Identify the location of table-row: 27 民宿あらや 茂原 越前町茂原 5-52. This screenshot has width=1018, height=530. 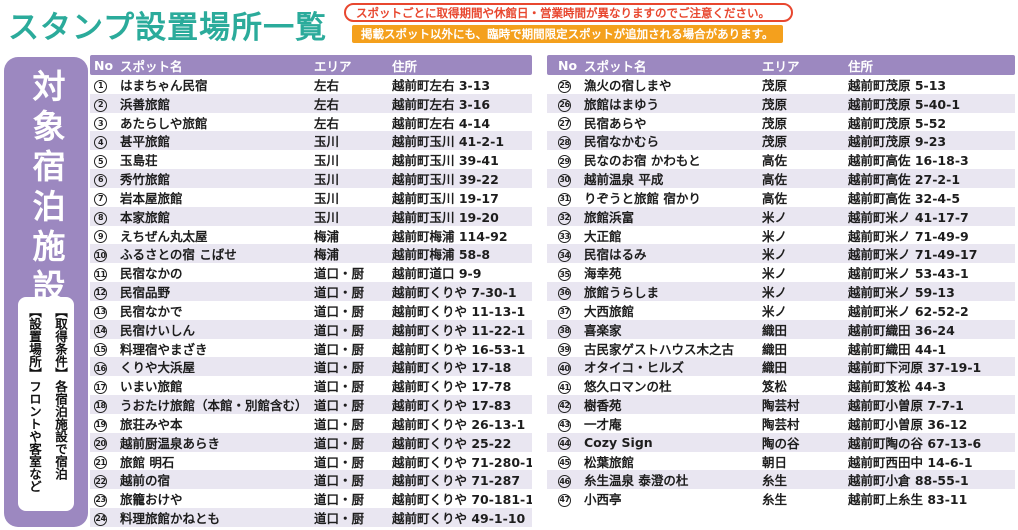
(781, 122).